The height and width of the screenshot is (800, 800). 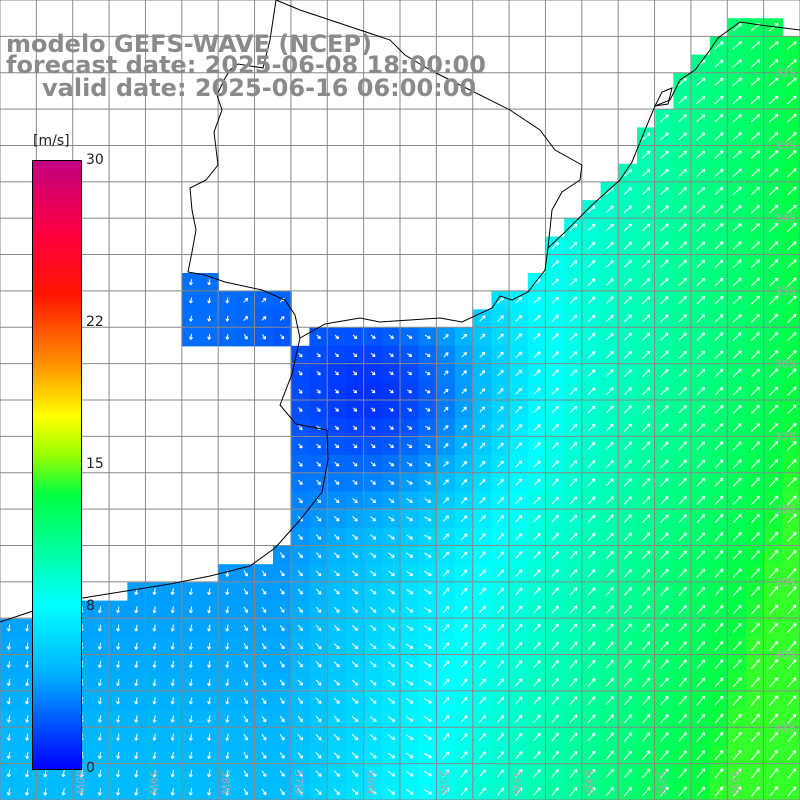 I want to click on colorbar-tick-label: 15, so click(x=95, y=464).